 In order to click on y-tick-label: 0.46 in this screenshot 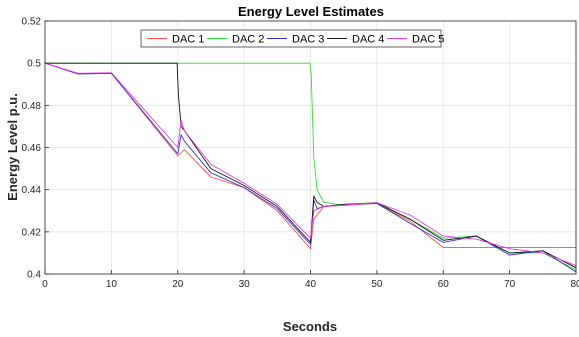, I will do `click(32, 148)`.